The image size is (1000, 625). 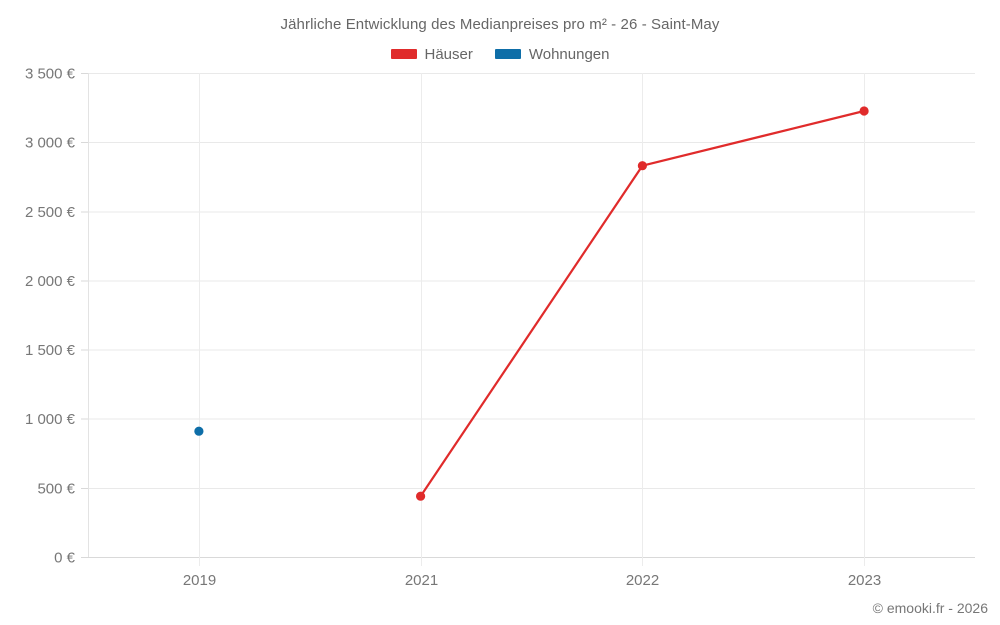 I want to click on x-axis-tick-label: 2023, so click(x=864, y=580).